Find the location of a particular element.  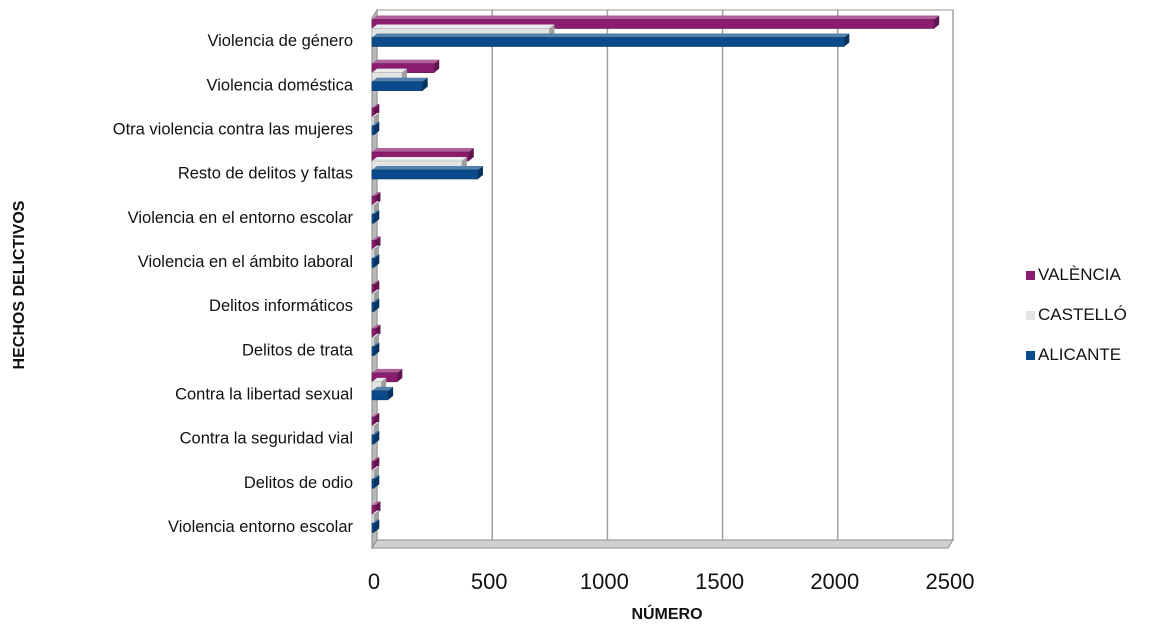

x-tick-label: 2500 is located at coordinates (950, 581).